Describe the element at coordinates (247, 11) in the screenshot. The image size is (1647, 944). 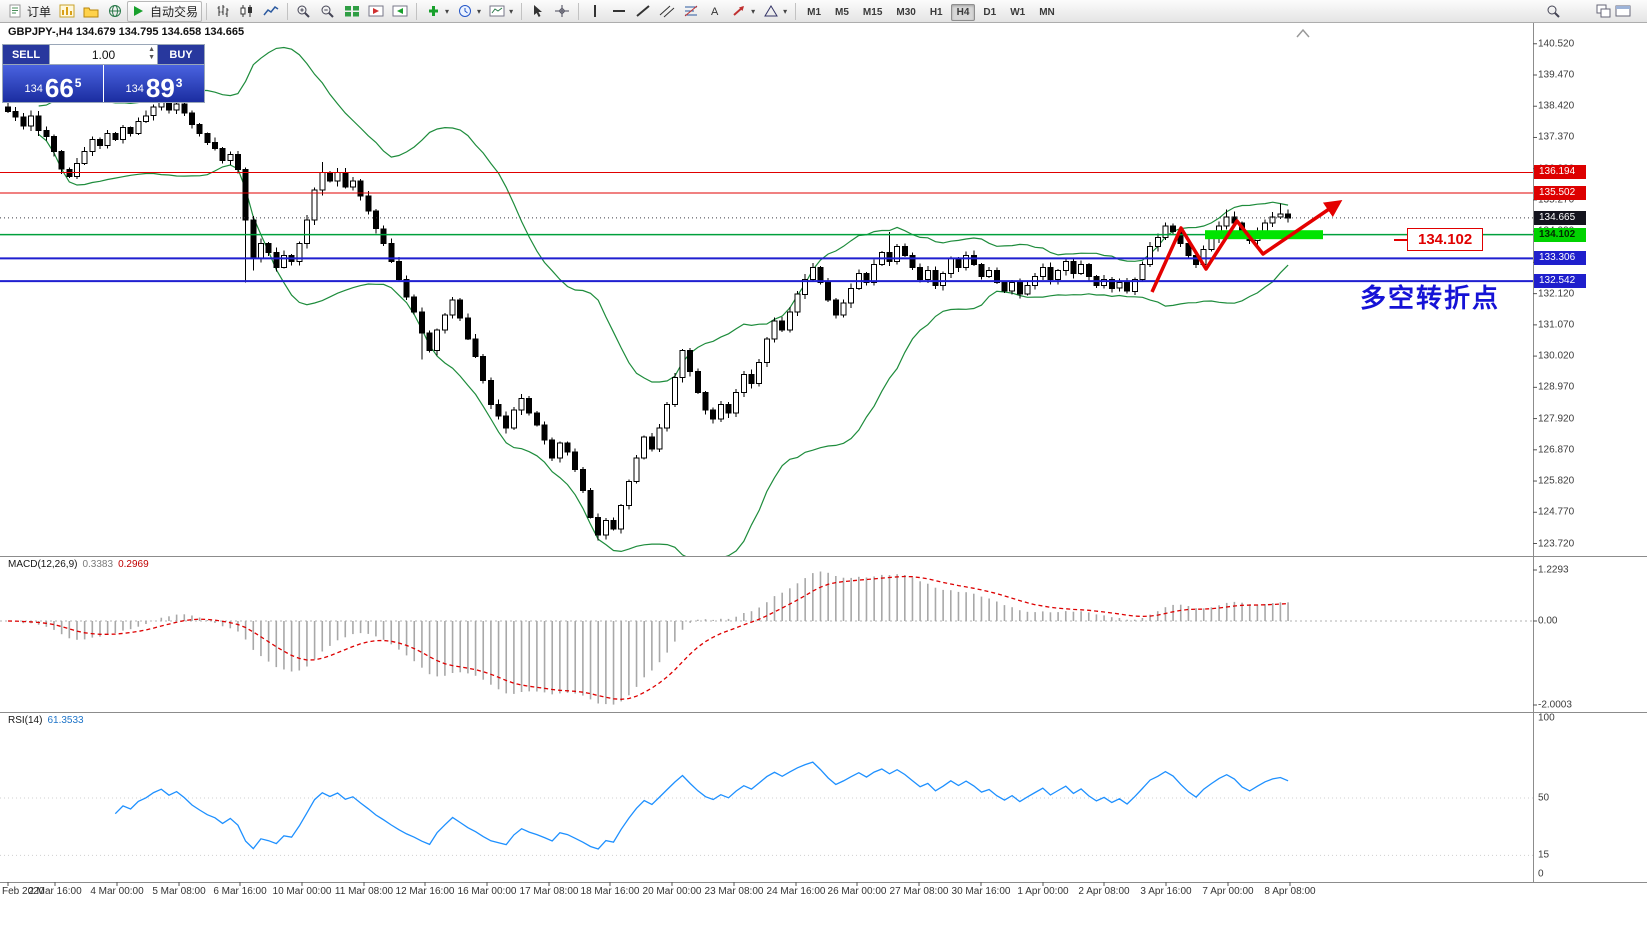
I see `candlestick-chart-button` at that location.